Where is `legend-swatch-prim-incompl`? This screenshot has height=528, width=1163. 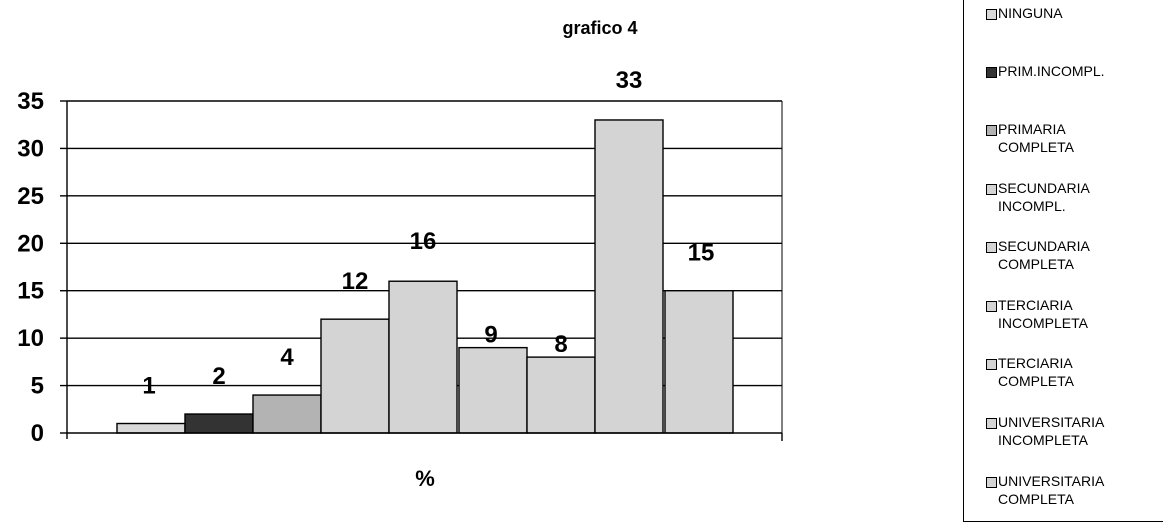 legend-swatch-prim-incompl is located at coordinates (991, 72).